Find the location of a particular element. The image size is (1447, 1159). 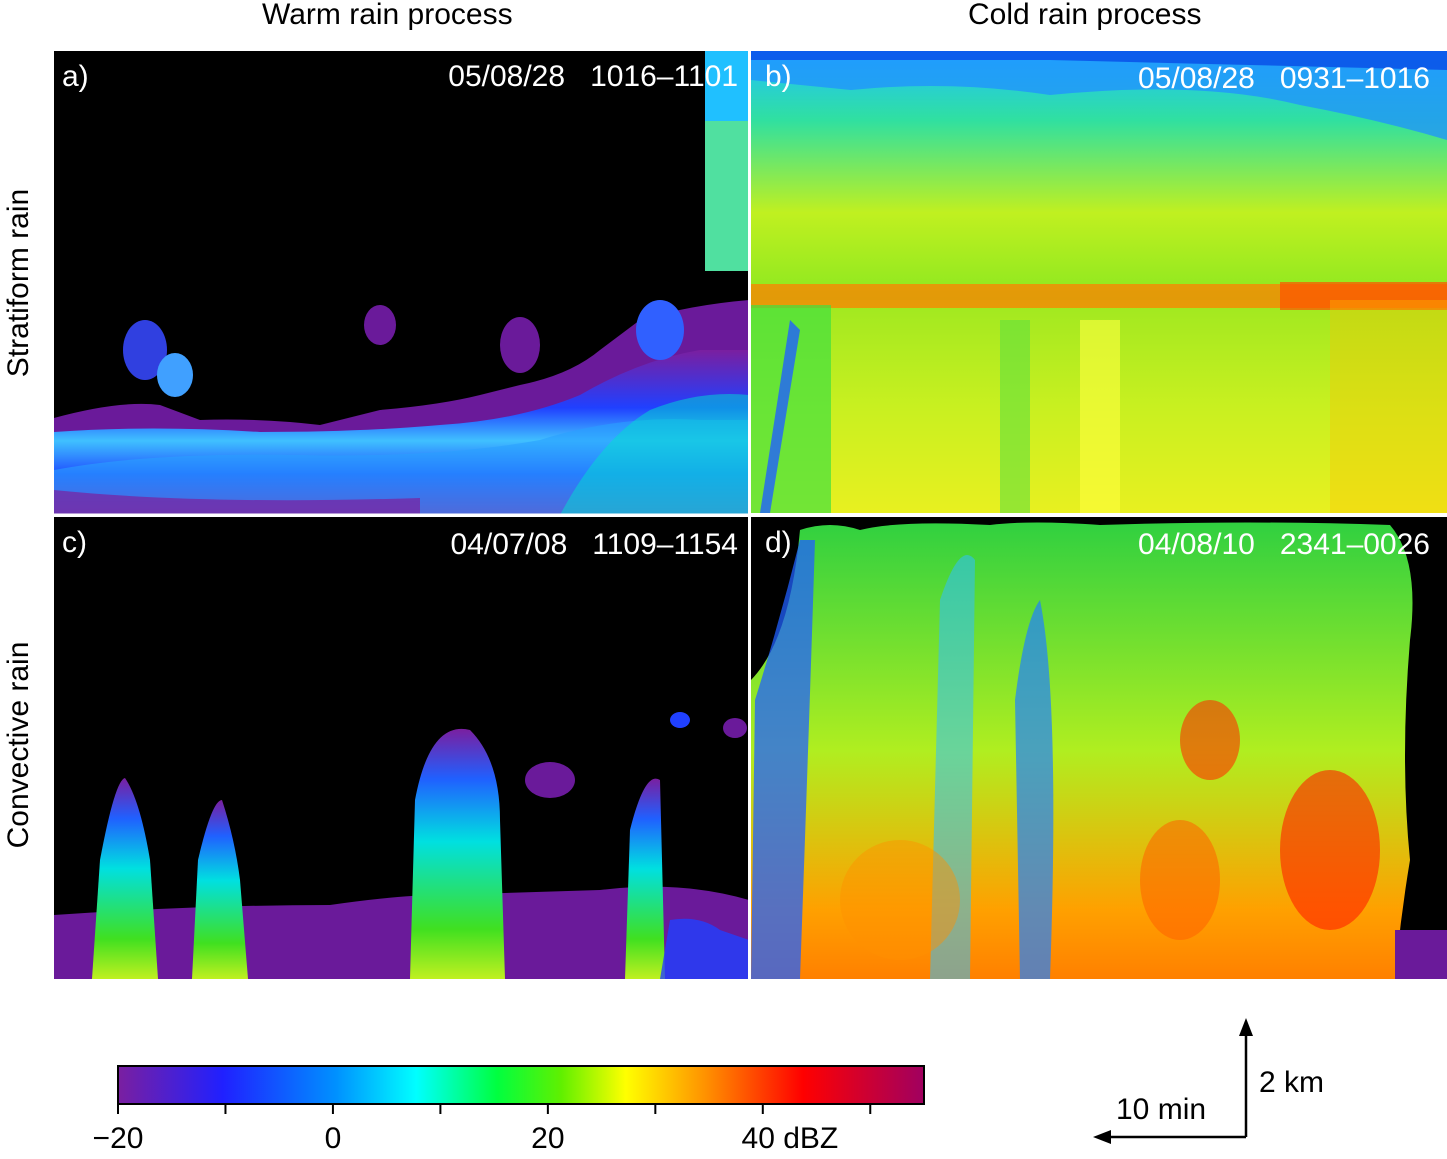

panel-b-timestamp: 05/08/28 0931–1016 is located at coordinates (1284, 79).